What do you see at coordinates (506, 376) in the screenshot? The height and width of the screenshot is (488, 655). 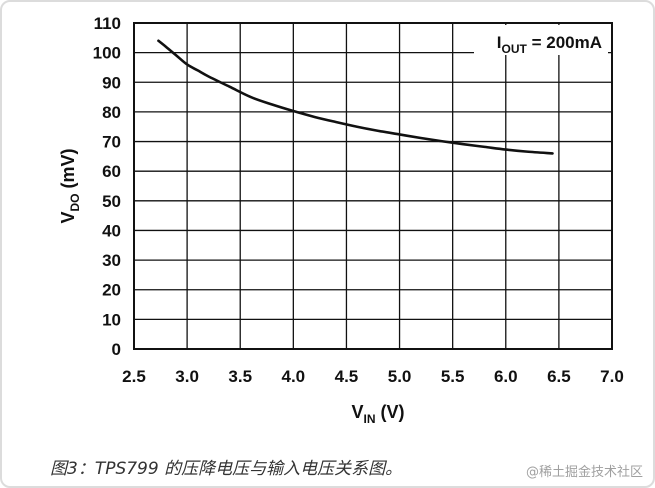 I see `x-tick-label: 6.0` at bounding box center [506, 376].